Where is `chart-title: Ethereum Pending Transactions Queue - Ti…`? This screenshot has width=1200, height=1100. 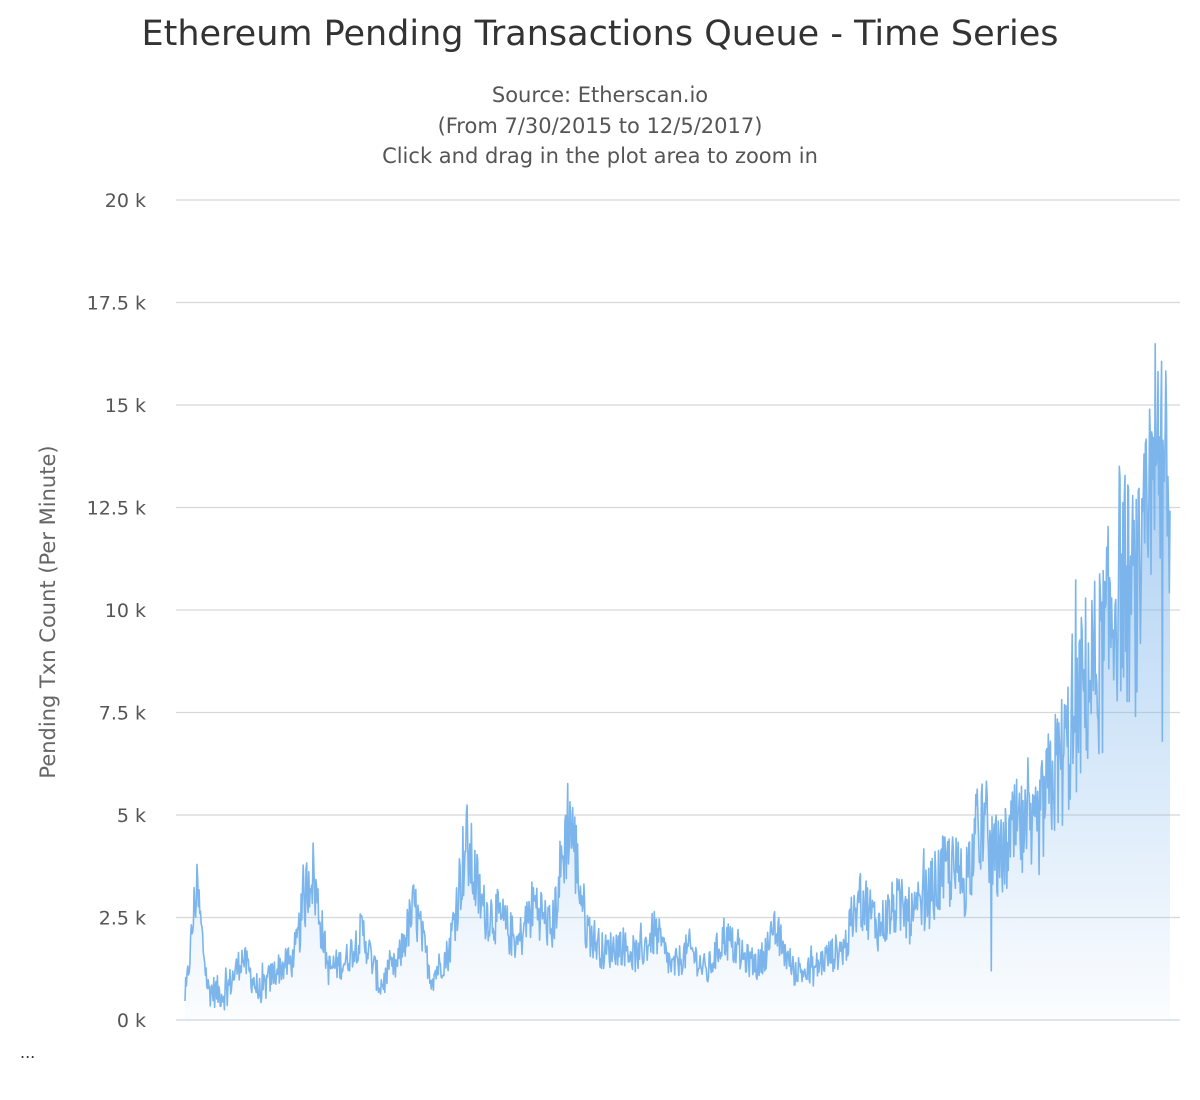
chart-title: Ethereum Pending Transactions Queue - Ti… is located at coordinates (600, 34).